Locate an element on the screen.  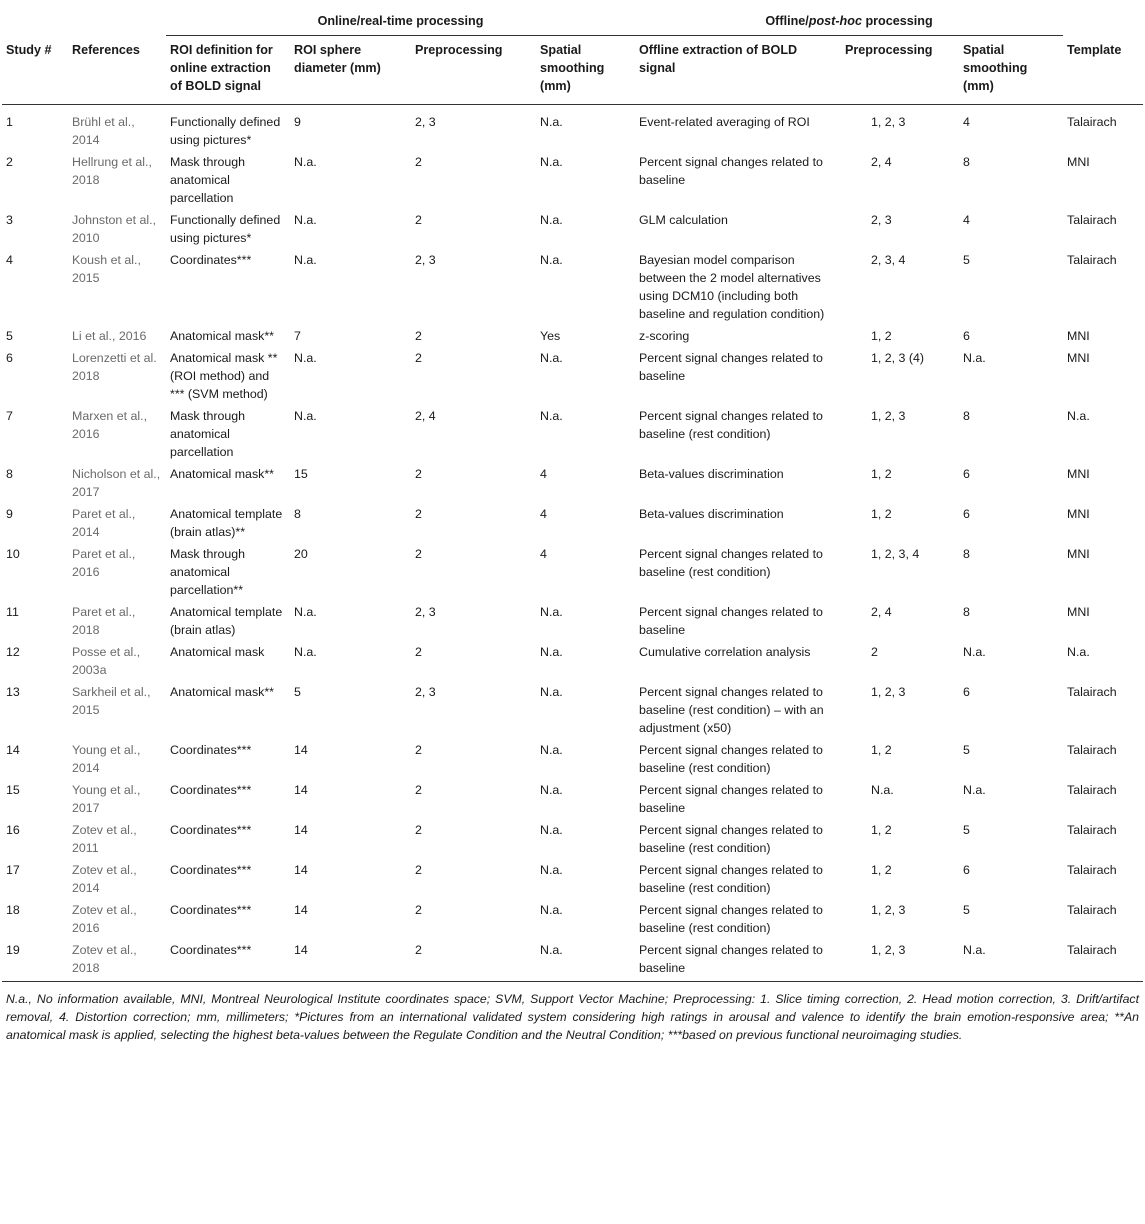
table-cell: Marxen et al., 2016 is located at coordinates (110, 425).